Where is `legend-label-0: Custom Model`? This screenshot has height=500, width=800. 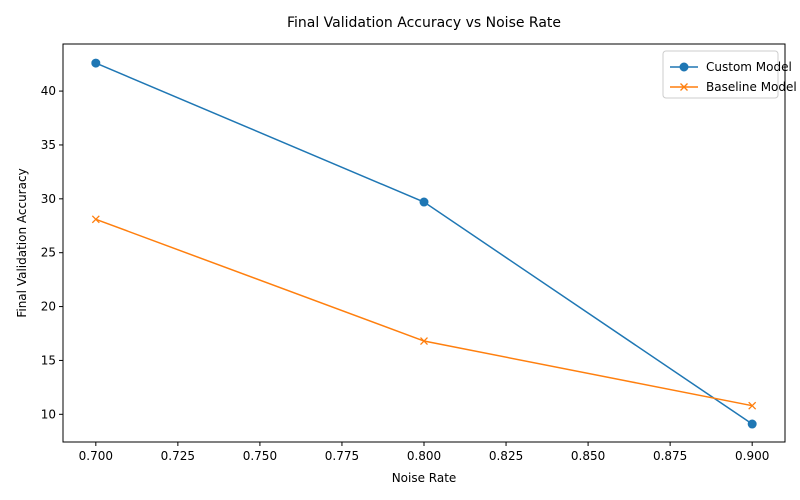 legend-label-0: Custom Model is located at coordinates (749, 67).